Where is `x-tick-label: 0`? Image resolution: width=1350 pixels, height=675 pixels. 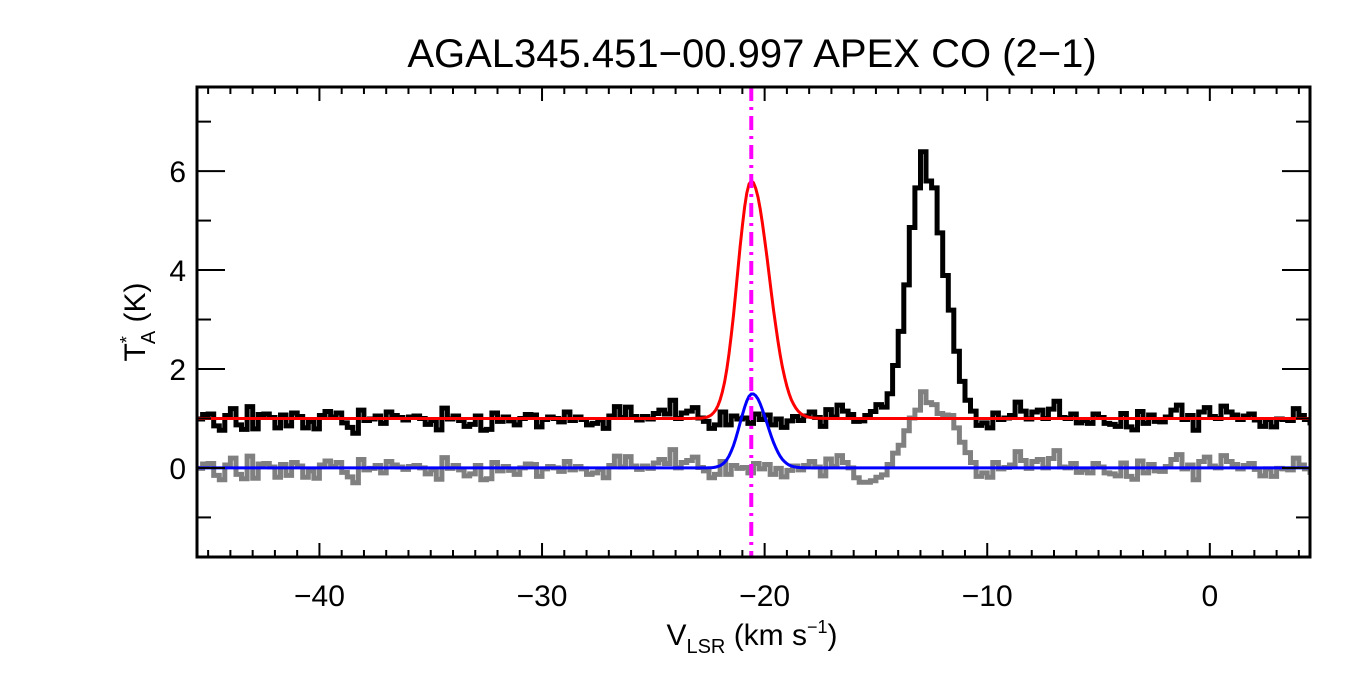 x-tick-label: 0 is located at coordinates (1209, 596).